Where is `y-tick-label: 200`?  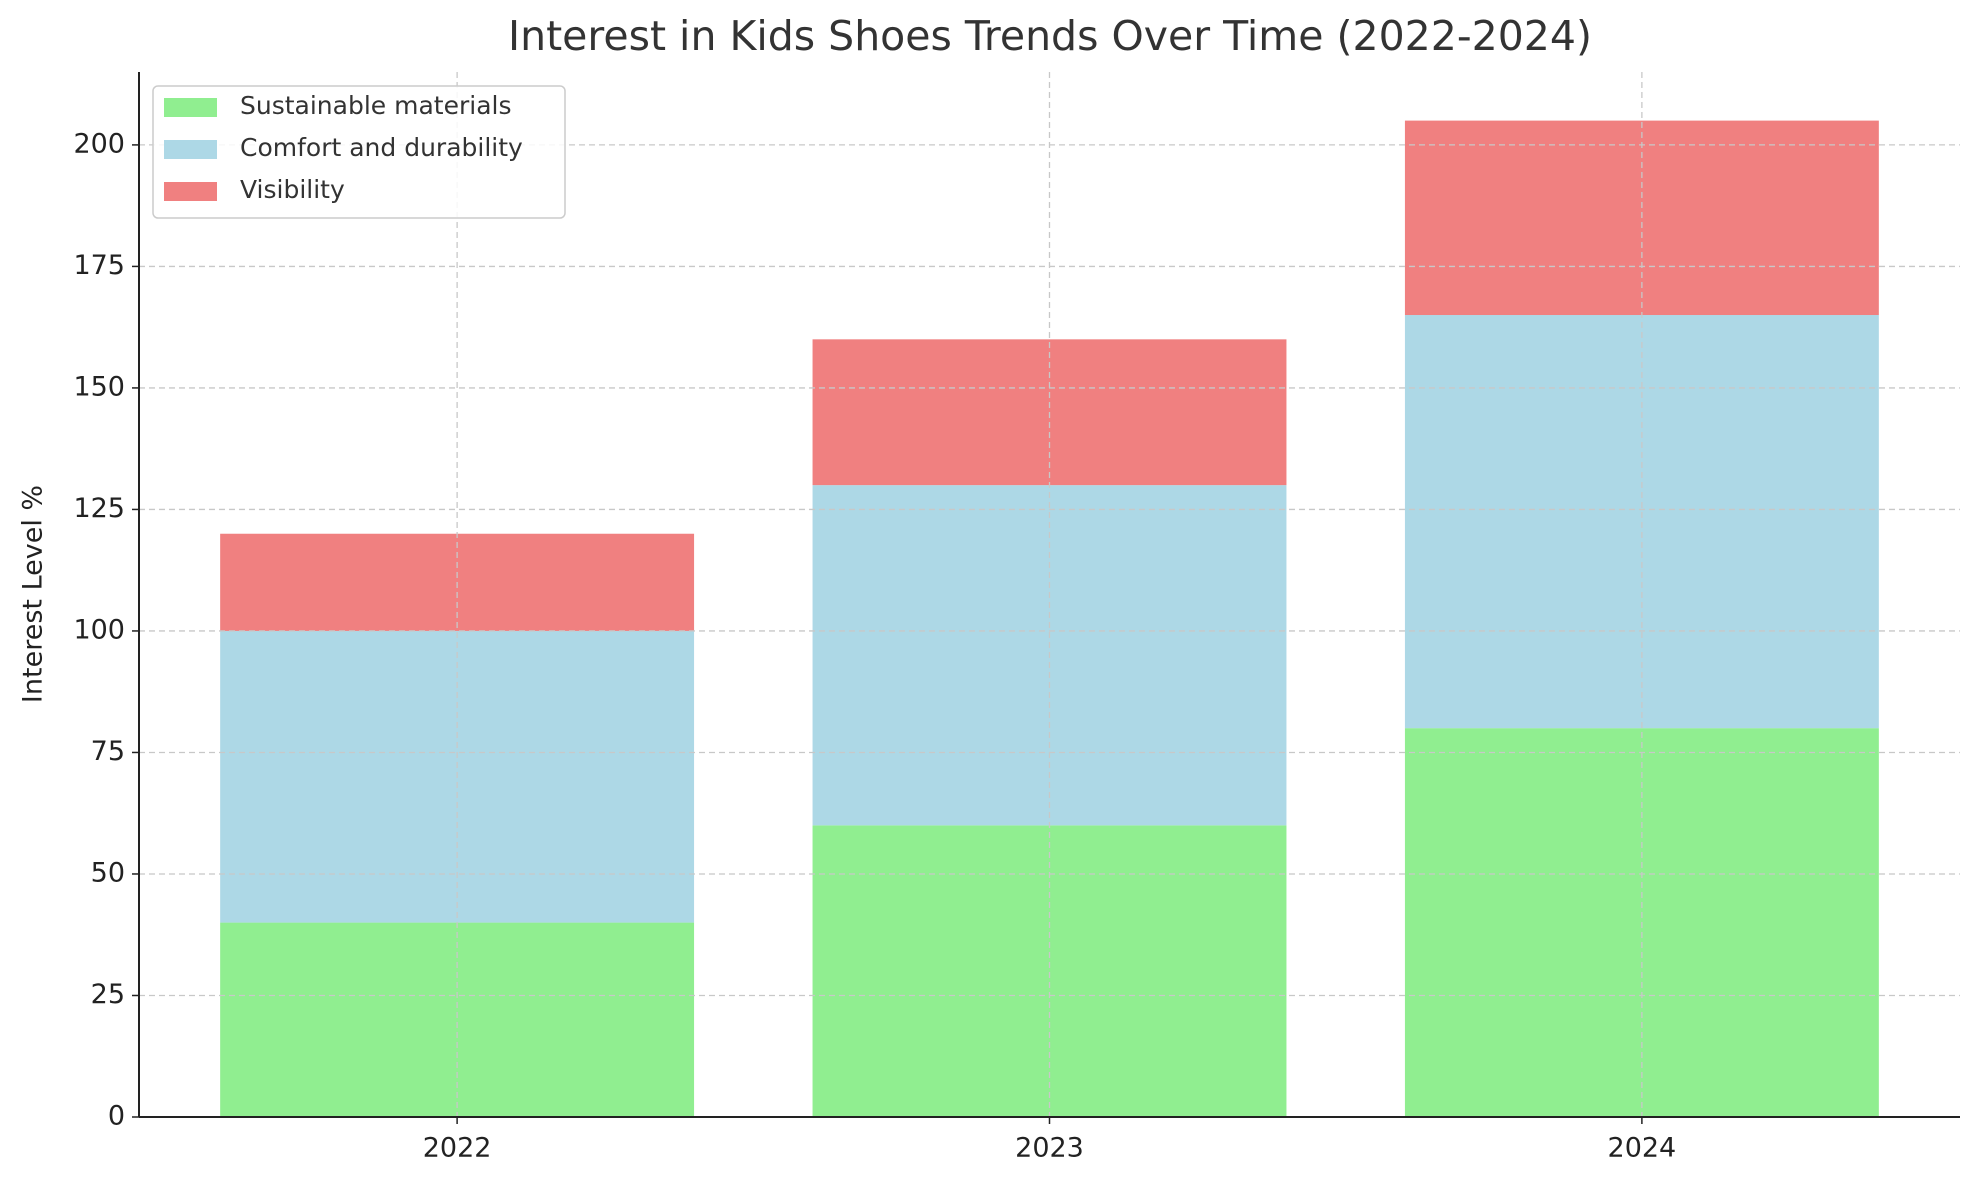 y-tick-label: 200 is located at coordinates (99, 143).